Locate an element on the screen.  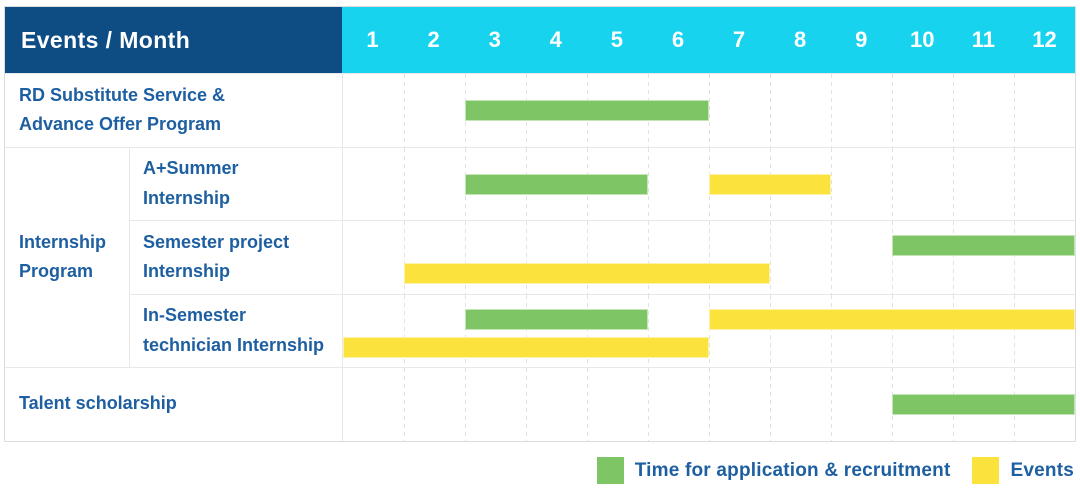
legend: Time for application & recruitment Events is located at coordinates (835, 470).